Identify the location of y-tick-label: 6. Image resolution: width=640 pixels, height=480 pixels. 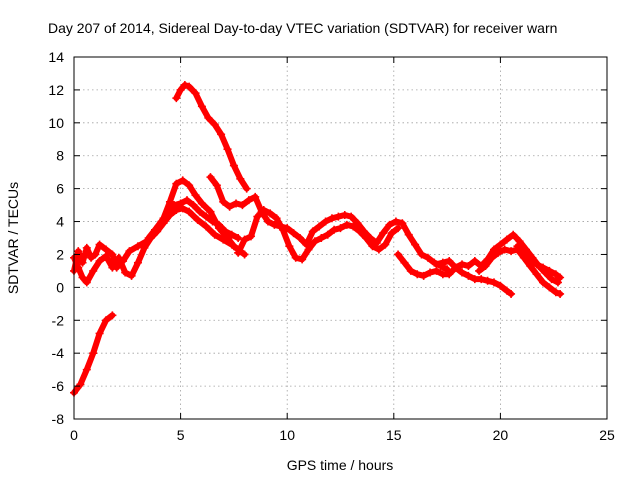
(60, 189).